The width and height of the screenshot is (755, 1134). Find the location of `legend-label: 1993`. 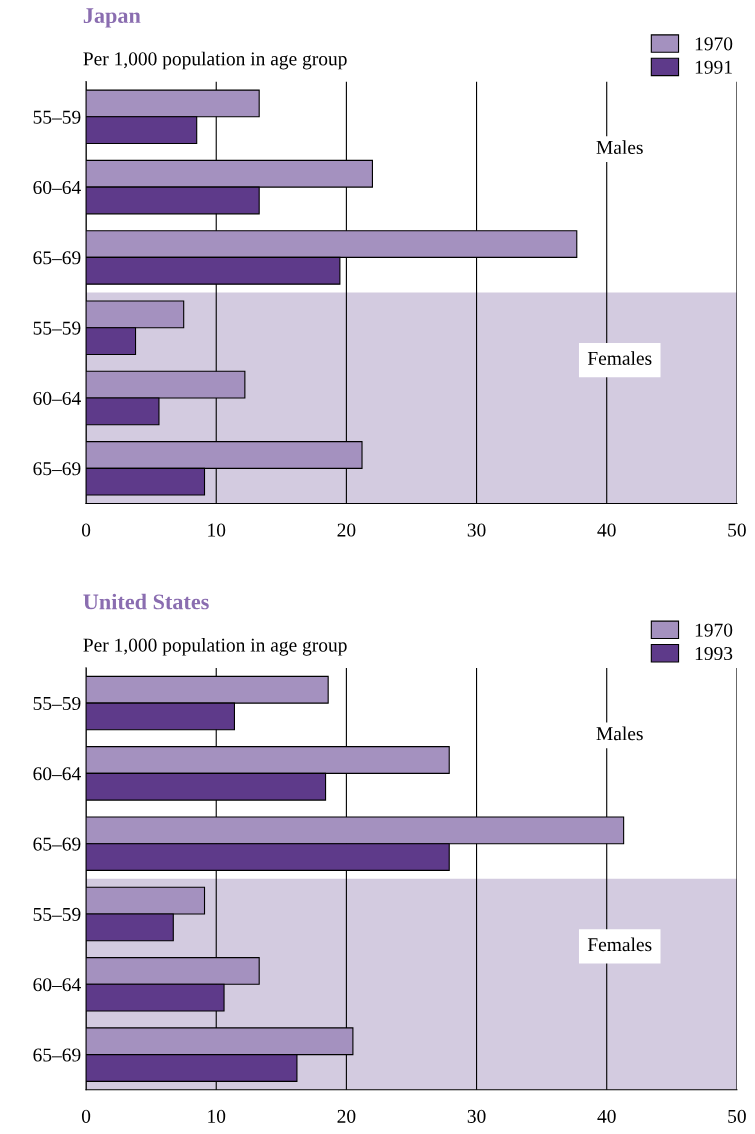

legend-label: 1993 is located at coordinates (714, 654).